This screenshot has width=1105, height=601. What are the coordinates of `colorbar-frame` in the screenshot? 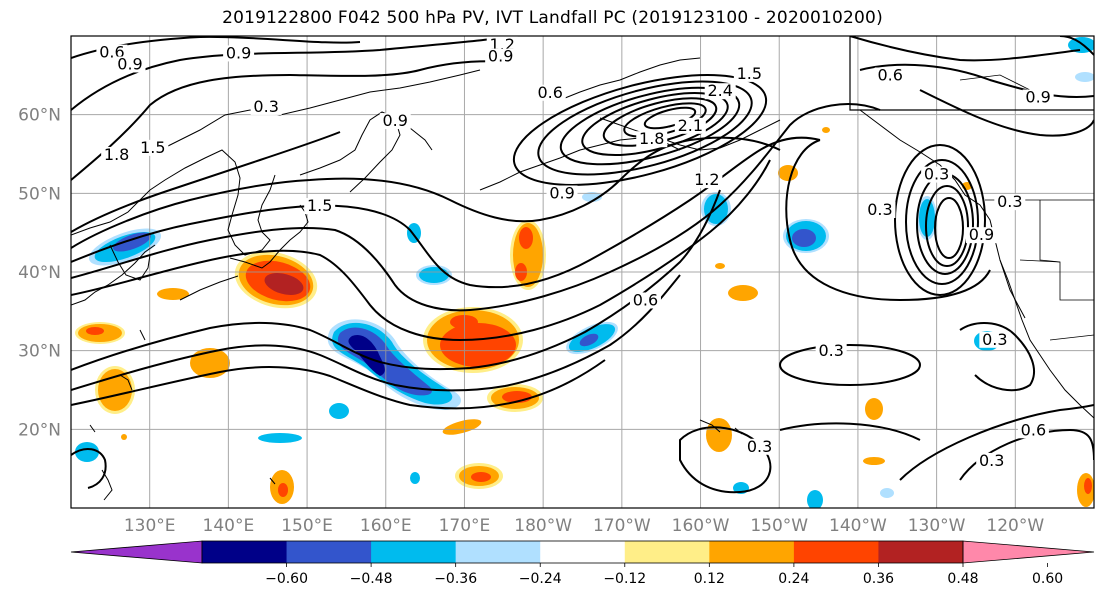 It's located at (582, 552).